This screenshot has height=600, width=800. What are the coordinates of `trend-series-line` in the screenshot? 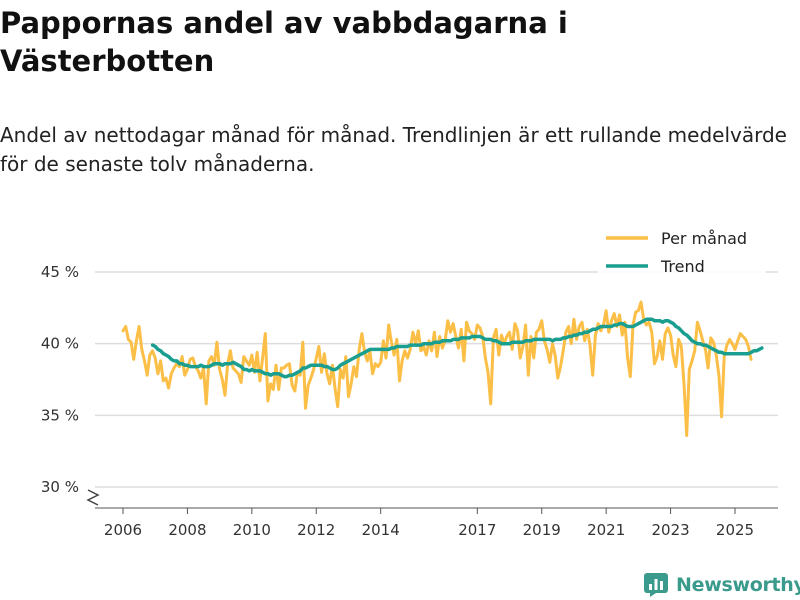 It's located at (457, 348).